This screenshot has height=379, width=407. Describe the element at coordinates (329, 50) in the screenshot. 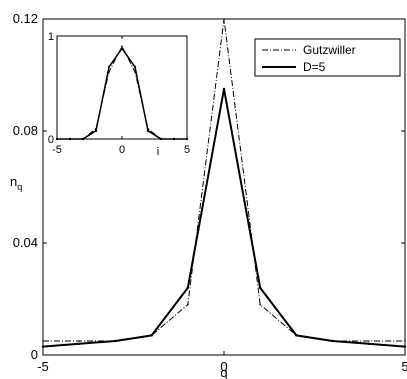

I see `legend-gutzwiller-label: Gutzwiller` at that location.